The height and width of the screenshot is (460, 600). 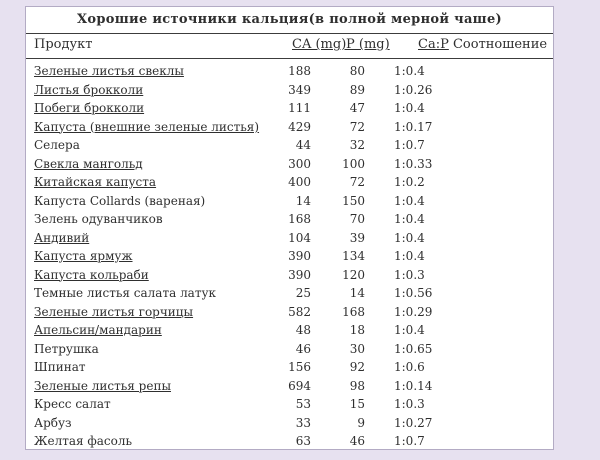 I want to click on p-value: 168, so click(x=353, y=311).